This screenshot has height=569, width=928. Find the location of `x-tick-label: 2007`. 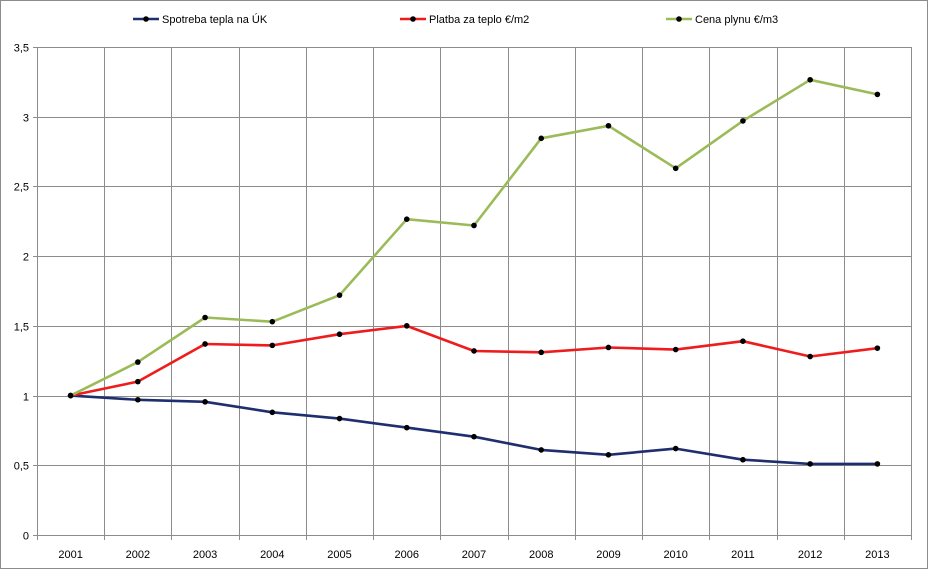

x-tick-label: 2007 is located at coordinates (474, 555).